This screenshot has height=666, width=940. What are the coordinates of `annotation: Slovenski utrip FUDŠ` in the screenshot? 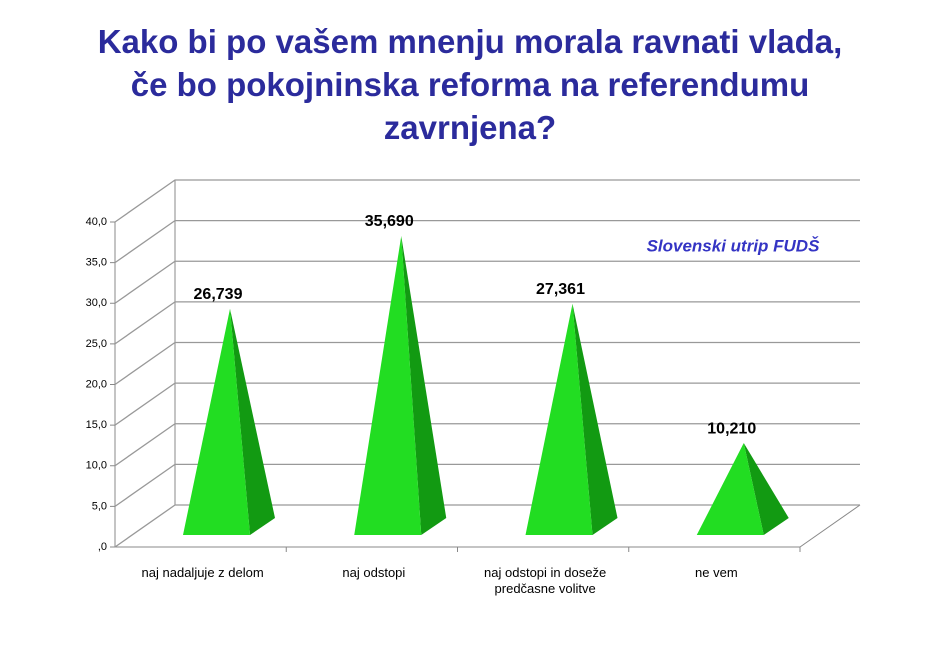 It's located at (734, 245).